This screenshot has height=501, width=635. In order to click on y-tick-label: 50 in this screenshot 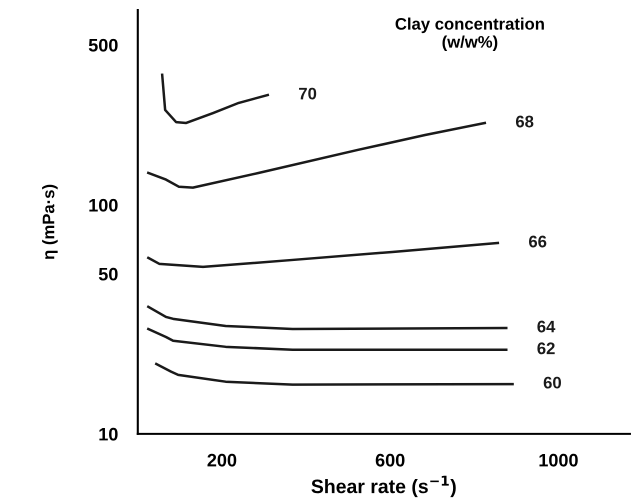, I will do `click(108, 274)`.